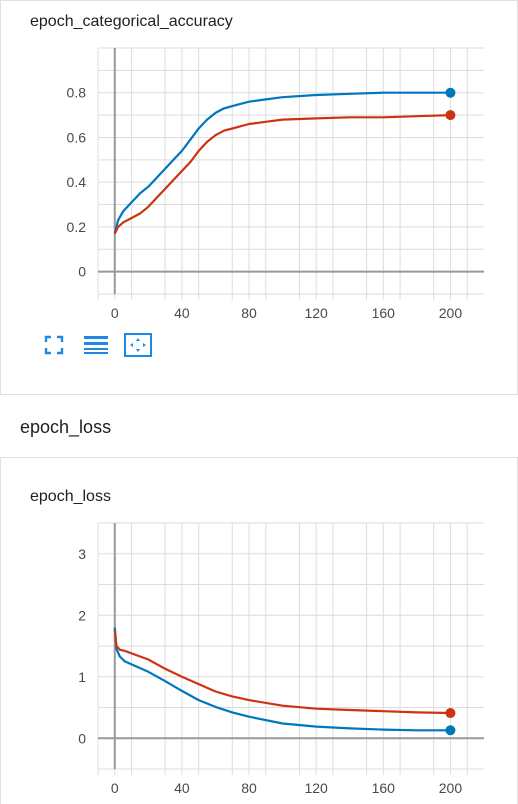 This screenshot has width=518, height=804. I want to click on y-tick-label: 0.8, so click(77, 93).